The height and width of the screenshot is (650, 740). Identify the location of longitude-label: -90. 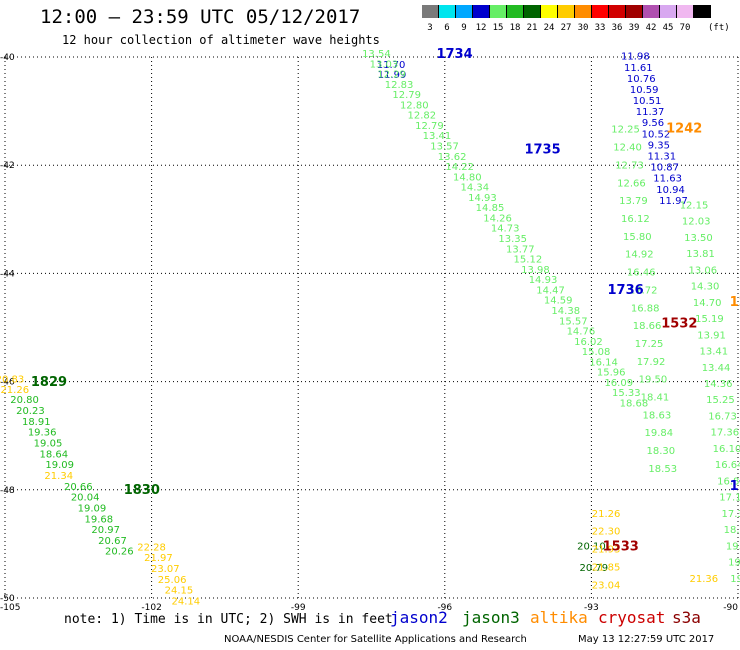
(730, 608).